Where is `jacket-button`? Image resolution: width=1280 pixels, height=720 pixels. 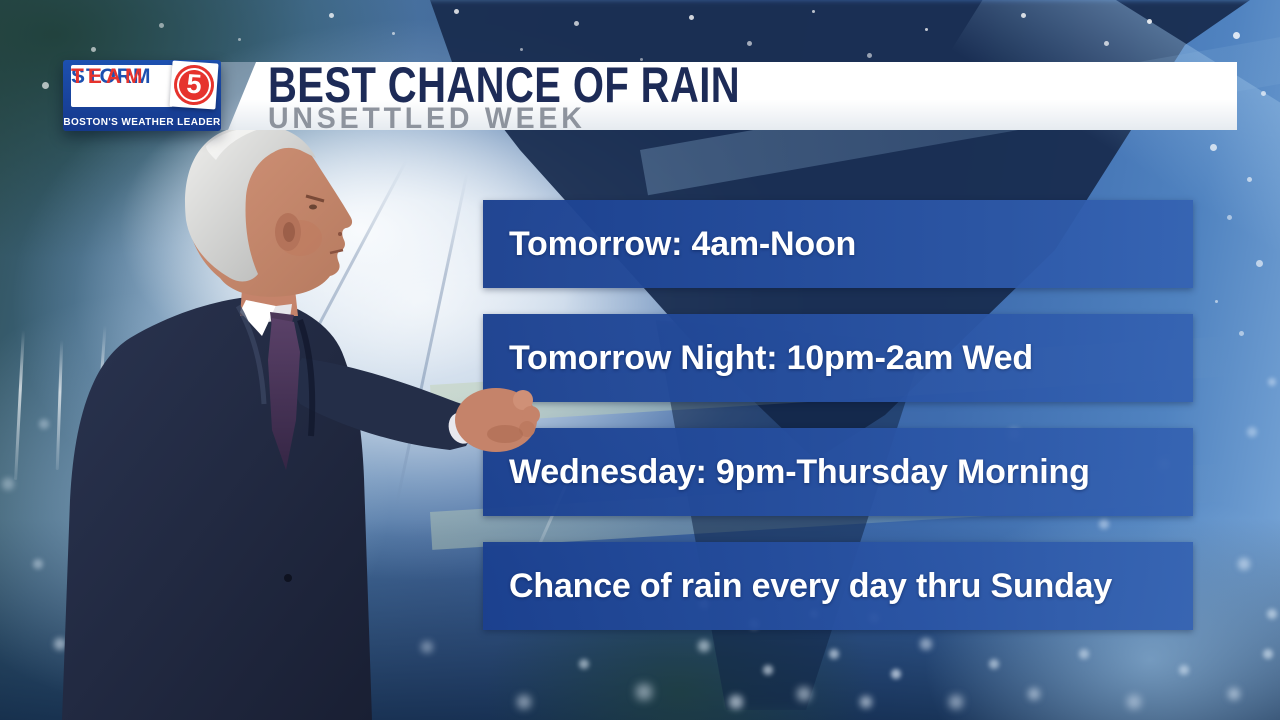 jacket-button is located at coordinates (288, 578).